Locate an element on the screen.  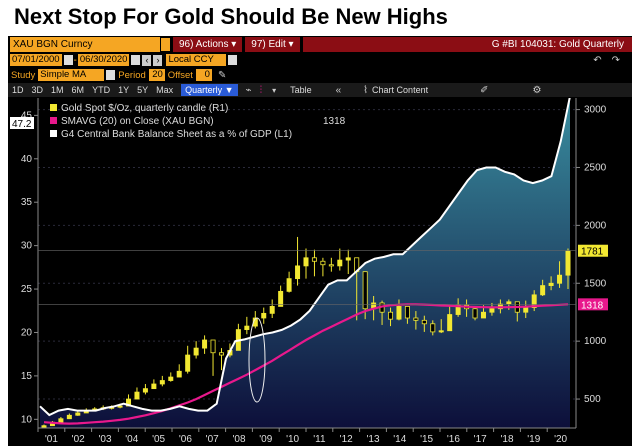
chart-content-button: Chart Content is located at coordinates (400, 90).